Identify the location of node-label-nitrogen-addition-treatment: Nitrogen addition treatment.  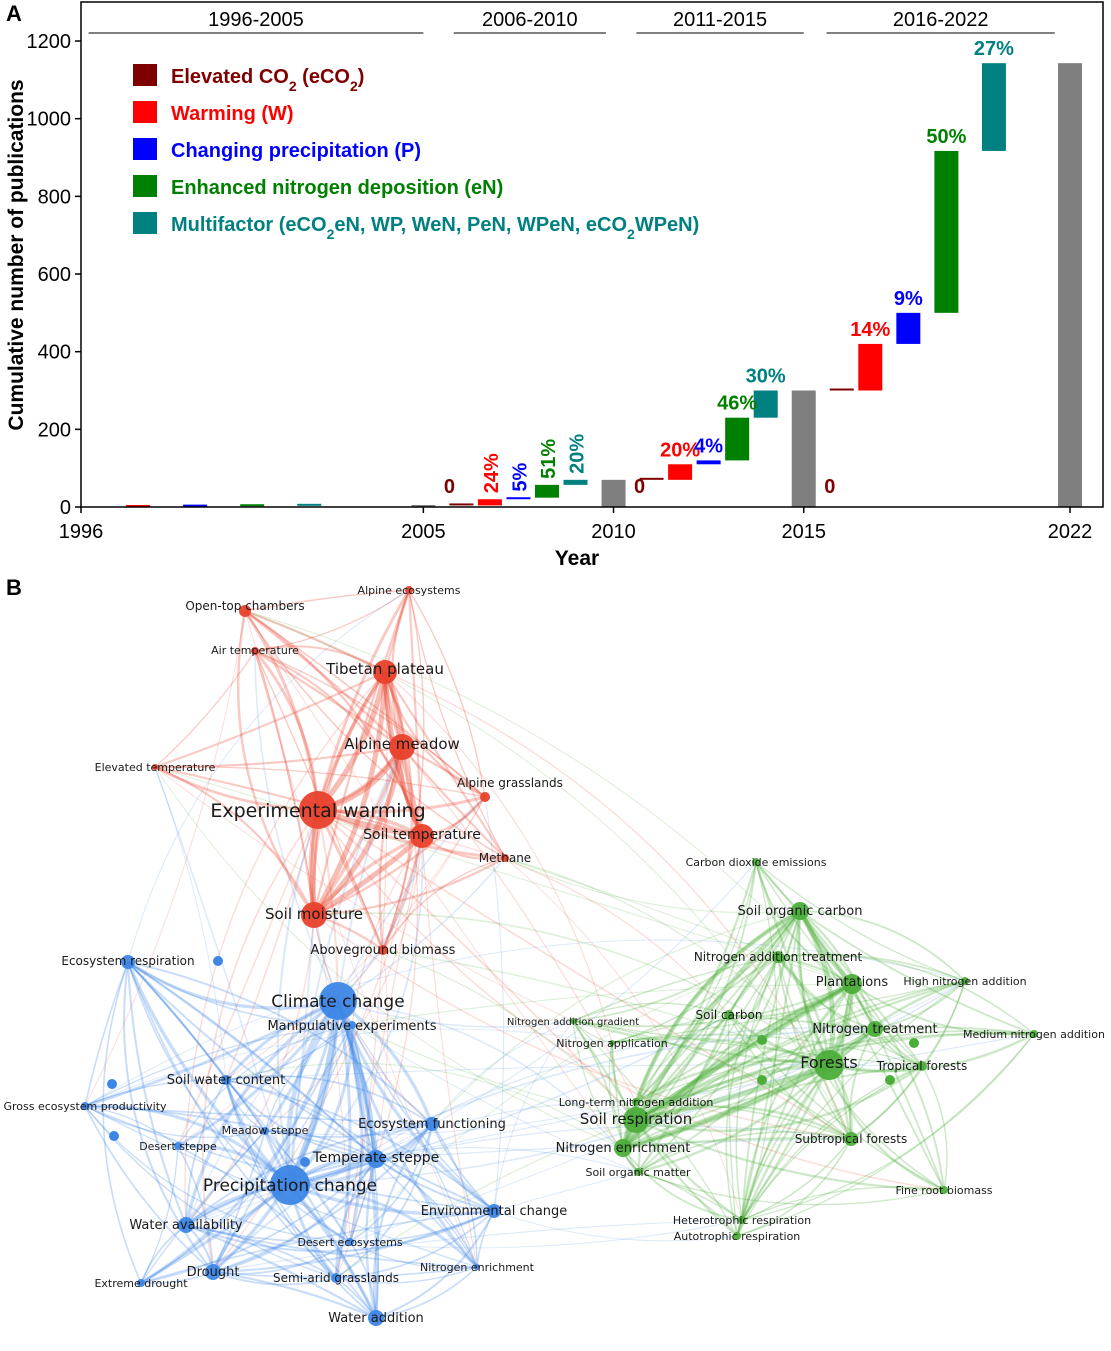
(778, 957).